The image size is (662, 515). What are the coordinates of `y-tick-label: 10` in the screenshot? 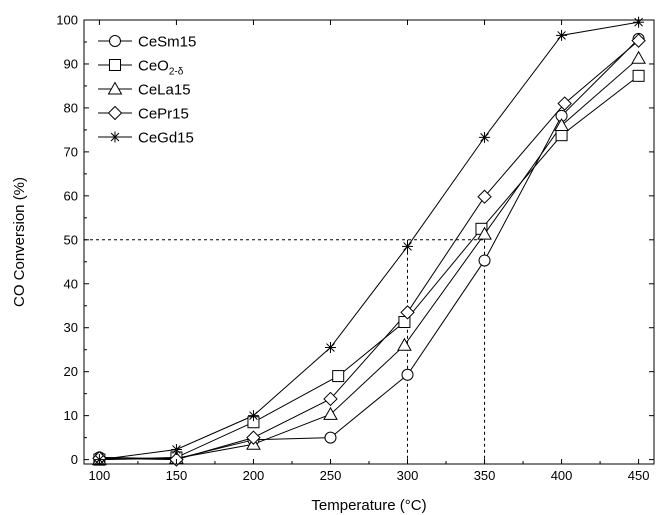 It's located at (71, 415).